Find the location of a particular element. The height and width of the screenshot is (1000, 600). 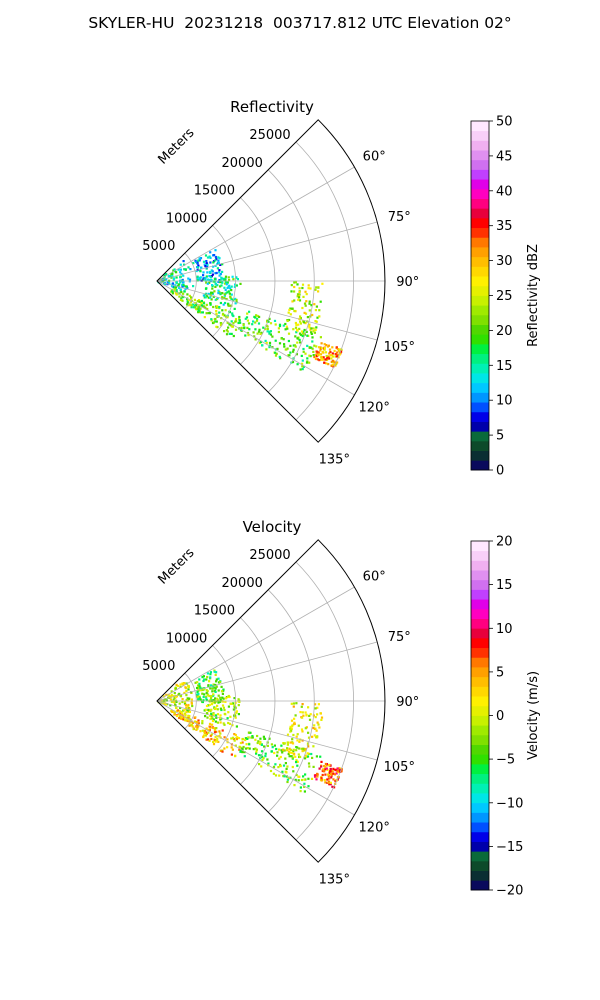

azimuth-spoke is located at coordinates (255, 338).